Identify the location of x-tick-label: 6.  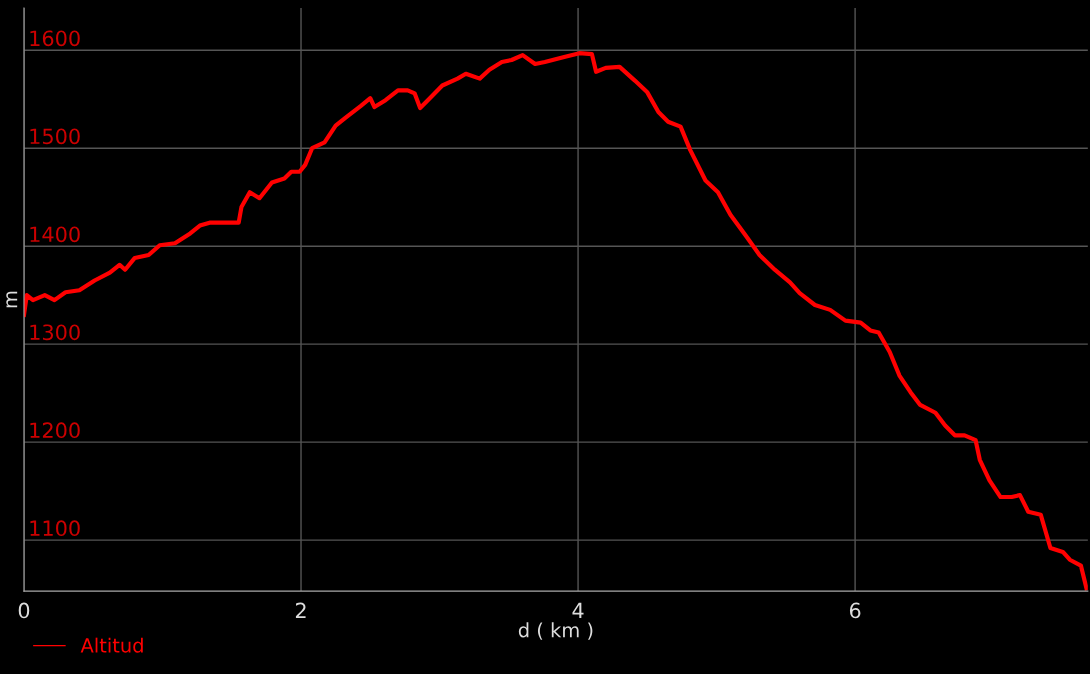
(855, 610).